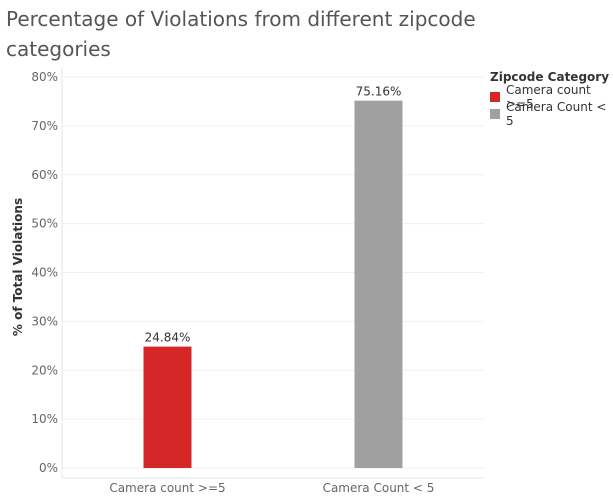  What do you see at coordinates (556, 113) in the screenshot?
I see `legend-label: Camera Count < 5` at bounding box center [556, 113].